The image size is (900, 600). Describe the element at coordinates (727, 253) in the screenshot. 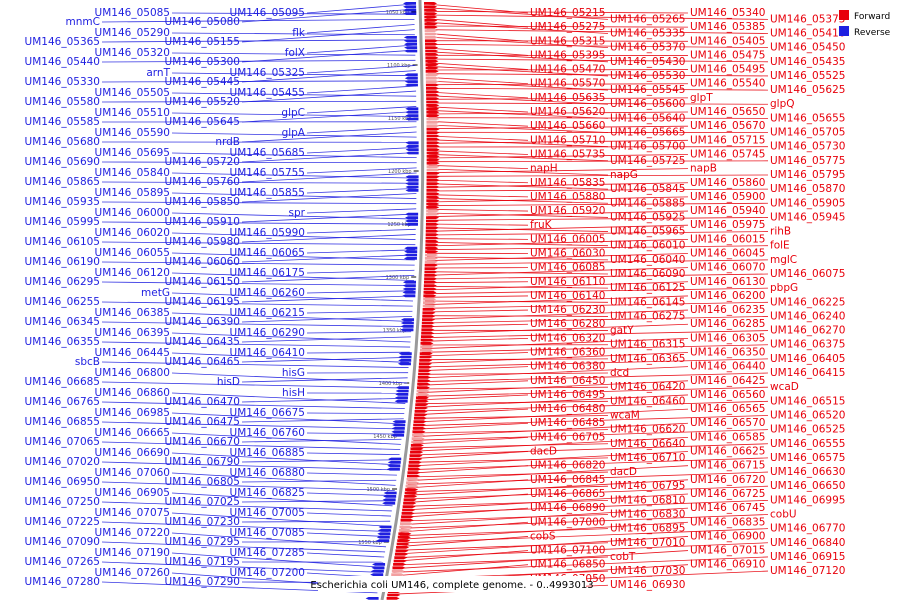

I see `forward-gene-label: UM146_06045` at that location.